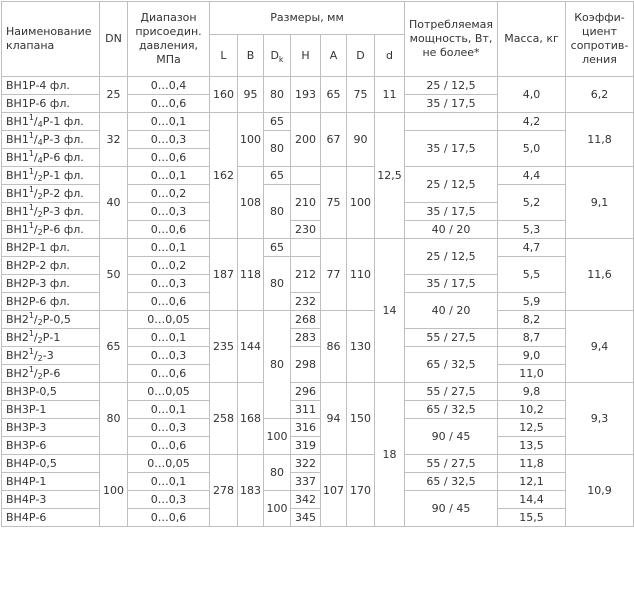 The image size is (634, 612). What do you see at coordinates (532, 373) in the screenshot?
I see `mass-cell: 11,0` at bounding box center [532, 373].